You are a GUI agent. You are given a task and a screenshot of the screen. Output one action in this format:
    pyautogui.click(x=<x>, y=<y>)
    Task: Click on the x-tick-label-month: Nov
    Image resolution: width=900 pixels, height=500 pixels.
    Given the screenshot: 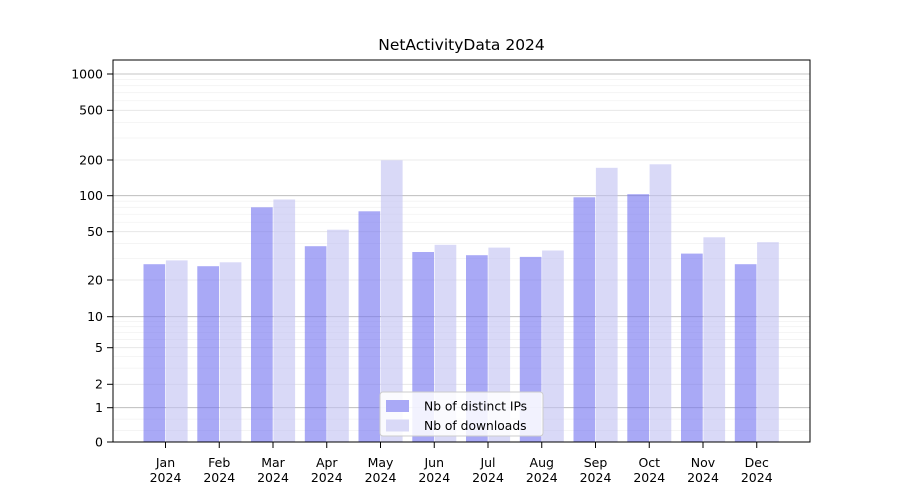 What is the action you would take?
    pyautogui.click(x=703, y=462)
    